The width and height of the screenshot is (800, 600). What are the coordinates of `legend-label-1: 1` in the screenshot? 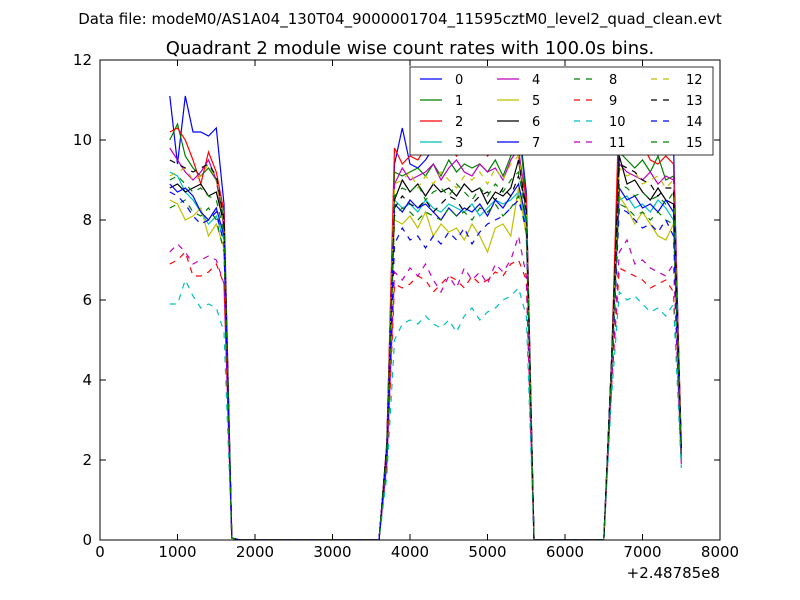 It's located at (459, 101).